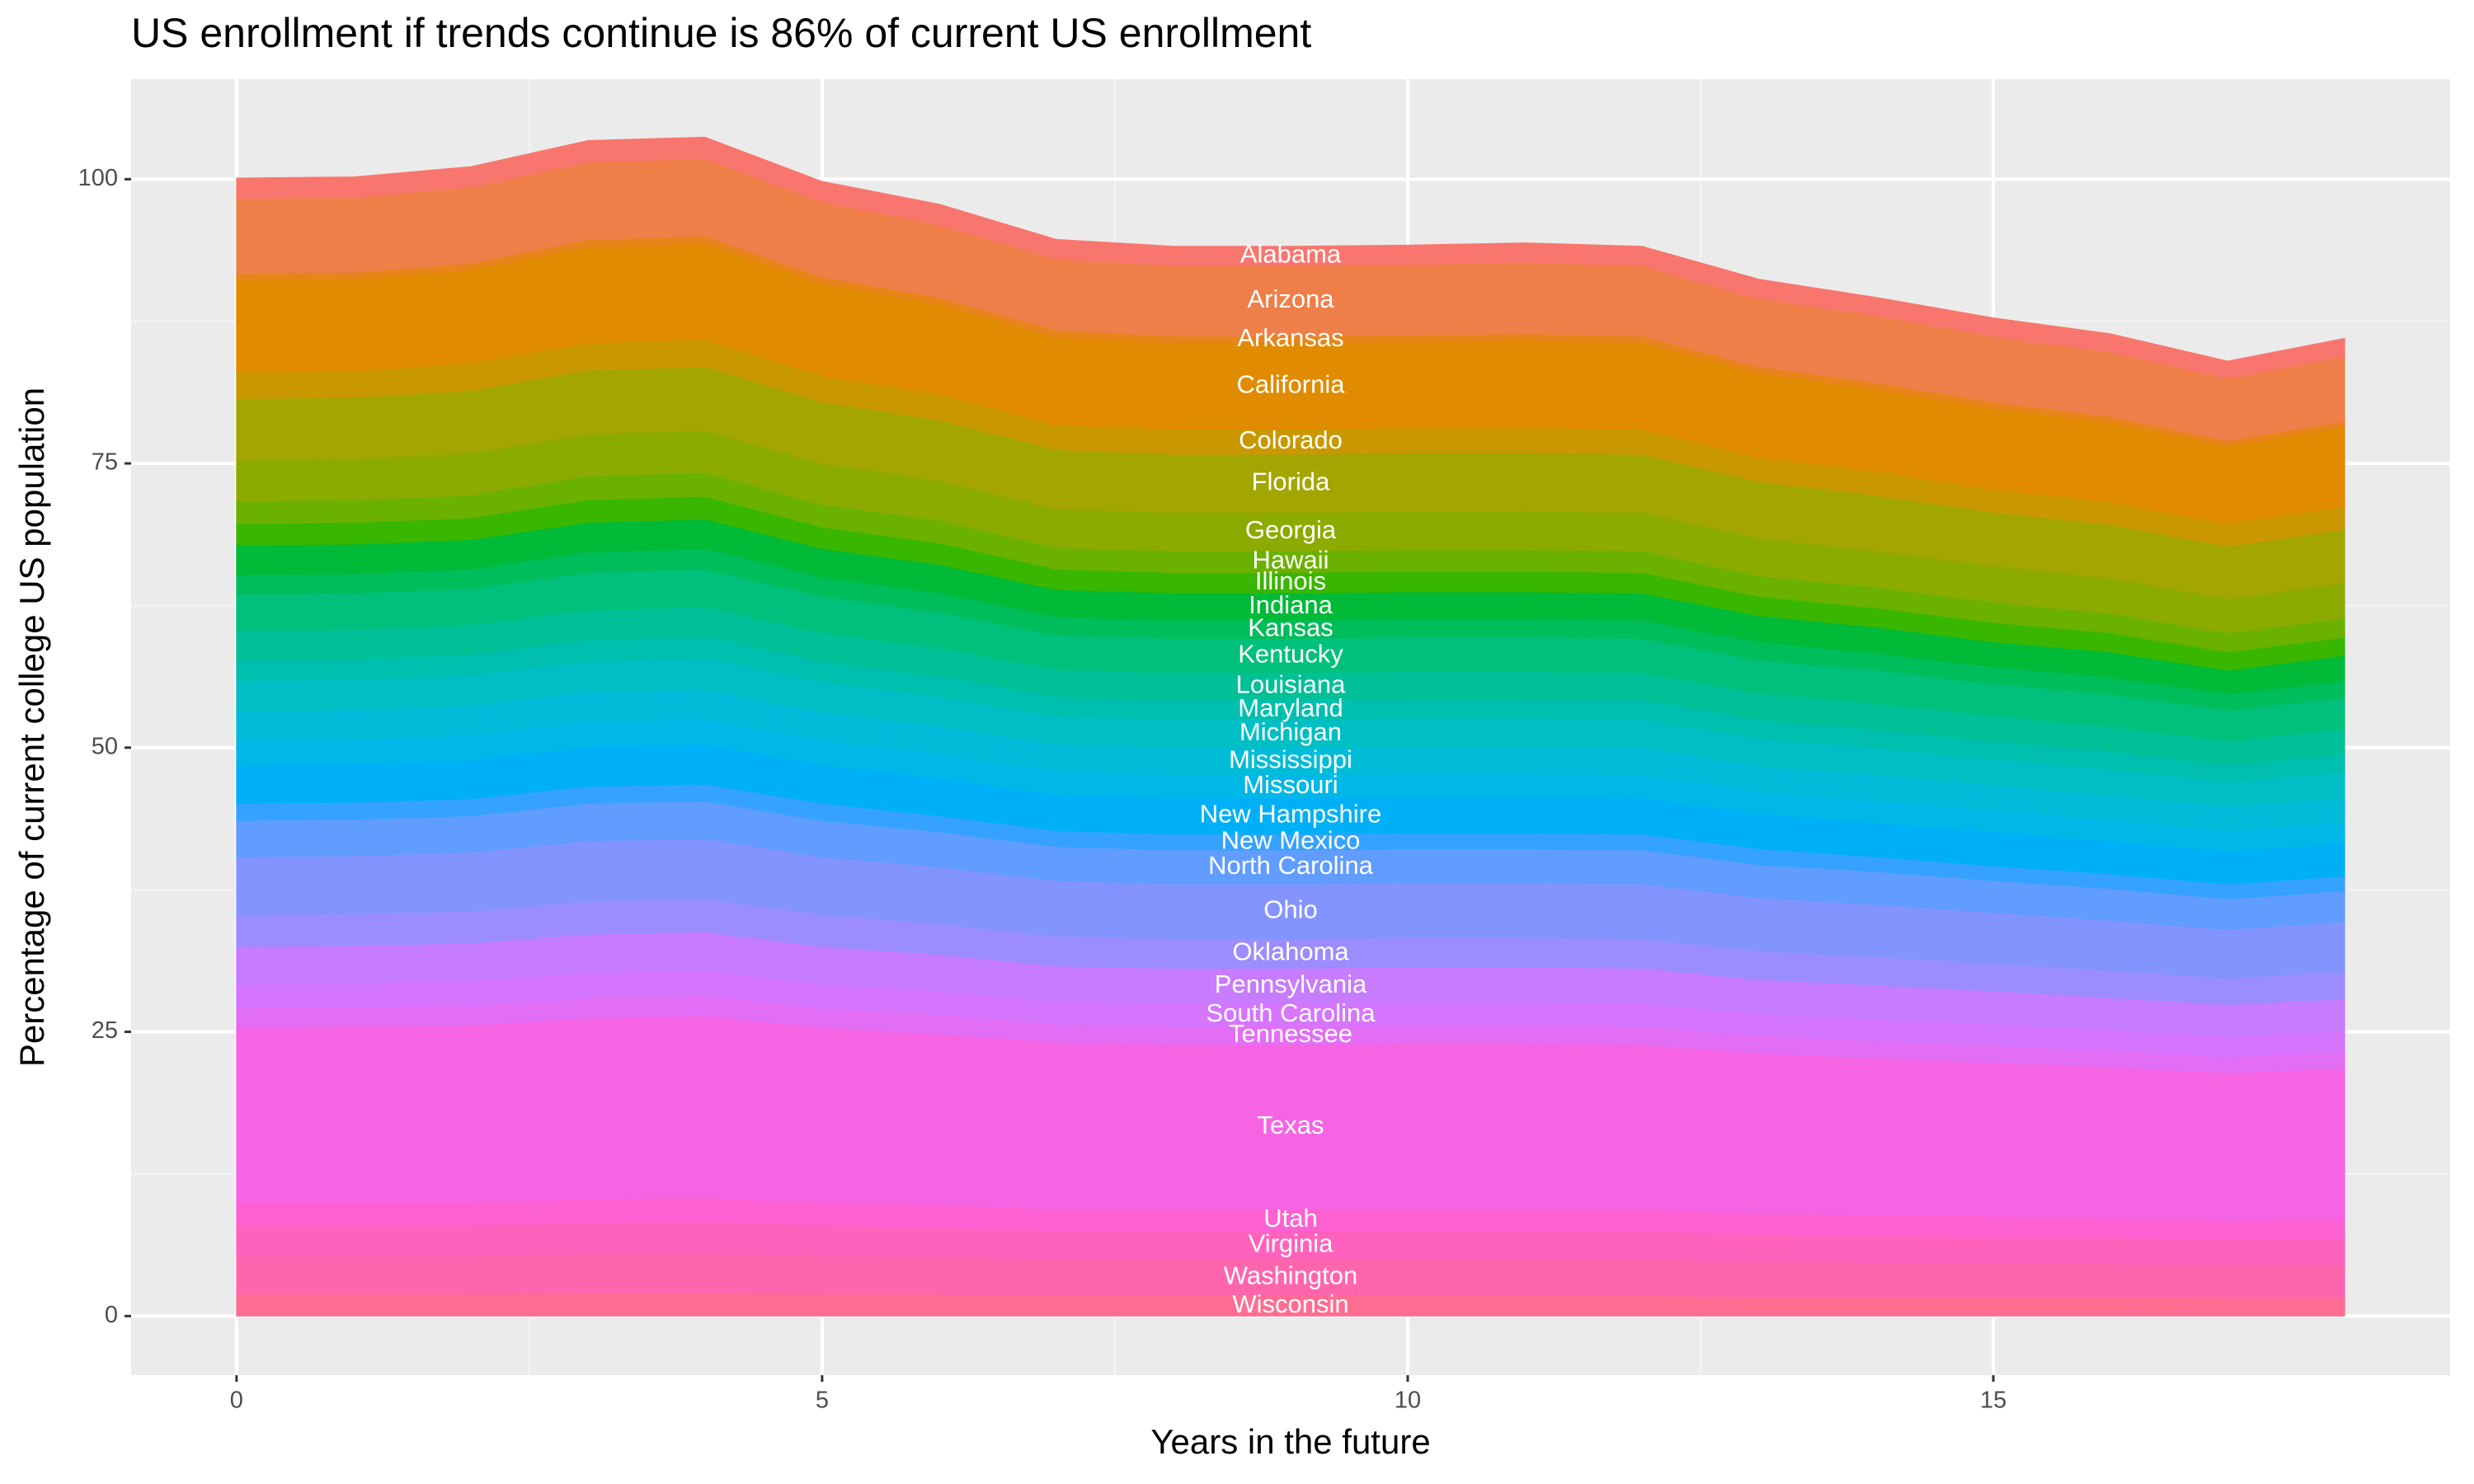  Describe the element at coordinates (1290, 560) in the screenshot. I see `series-label: Hawaii` at that location.